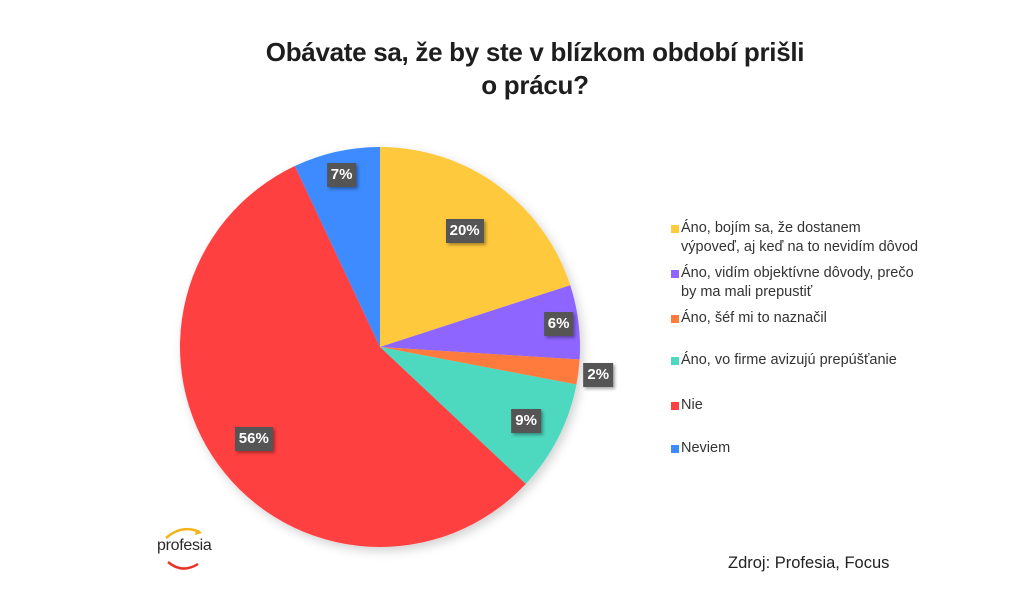 This screenshot has height=600, width=1024. Describe the element at coordinates (253, 438) in the screenshot. I see `slice-value-label: 56%` at that location.